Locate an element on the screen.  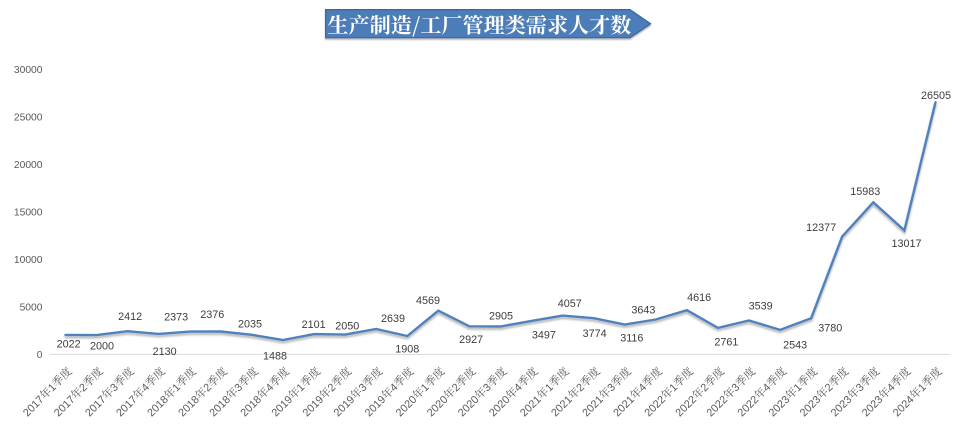
svg-text: 10000 is located at coordinates (28, 260).